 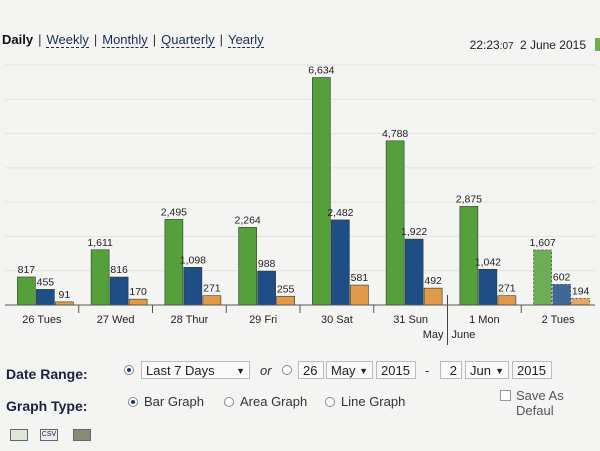 What do you see at coordinates (373, 401) in the screenshot?
I see `line-graph-label: Line Graph` at bounding box center [373, 401].